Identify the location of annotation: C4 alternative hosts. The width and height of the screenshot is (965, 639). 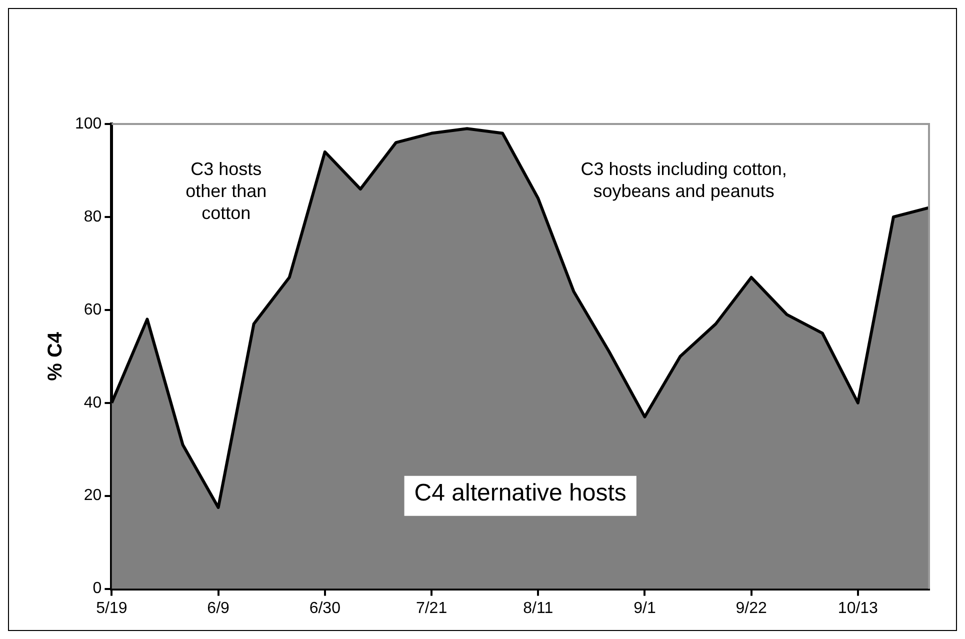
(520, 493).